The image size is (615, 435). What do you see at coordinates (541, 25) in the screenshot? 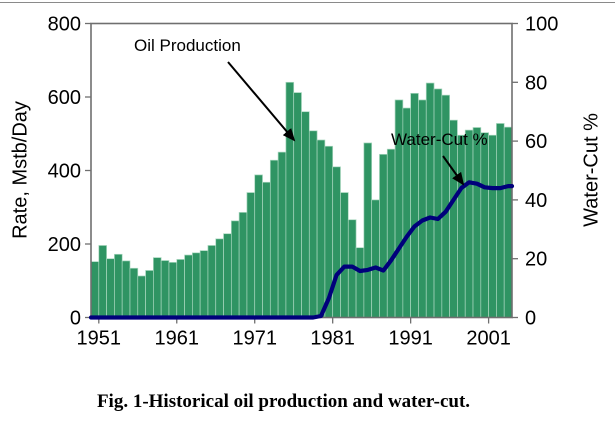
I see `right-axis-tick-label: 100` at bounding box center [541, 25].